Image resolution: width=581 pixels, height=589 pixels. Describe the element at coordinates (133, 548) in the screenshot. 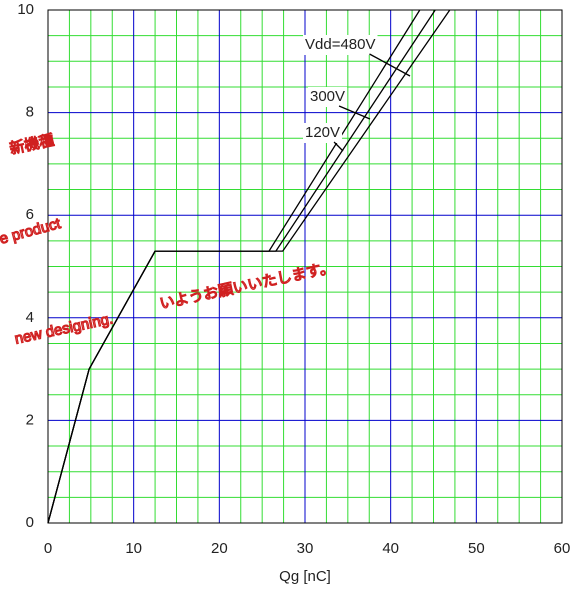

I see `x-tick-label: 10` at that location.